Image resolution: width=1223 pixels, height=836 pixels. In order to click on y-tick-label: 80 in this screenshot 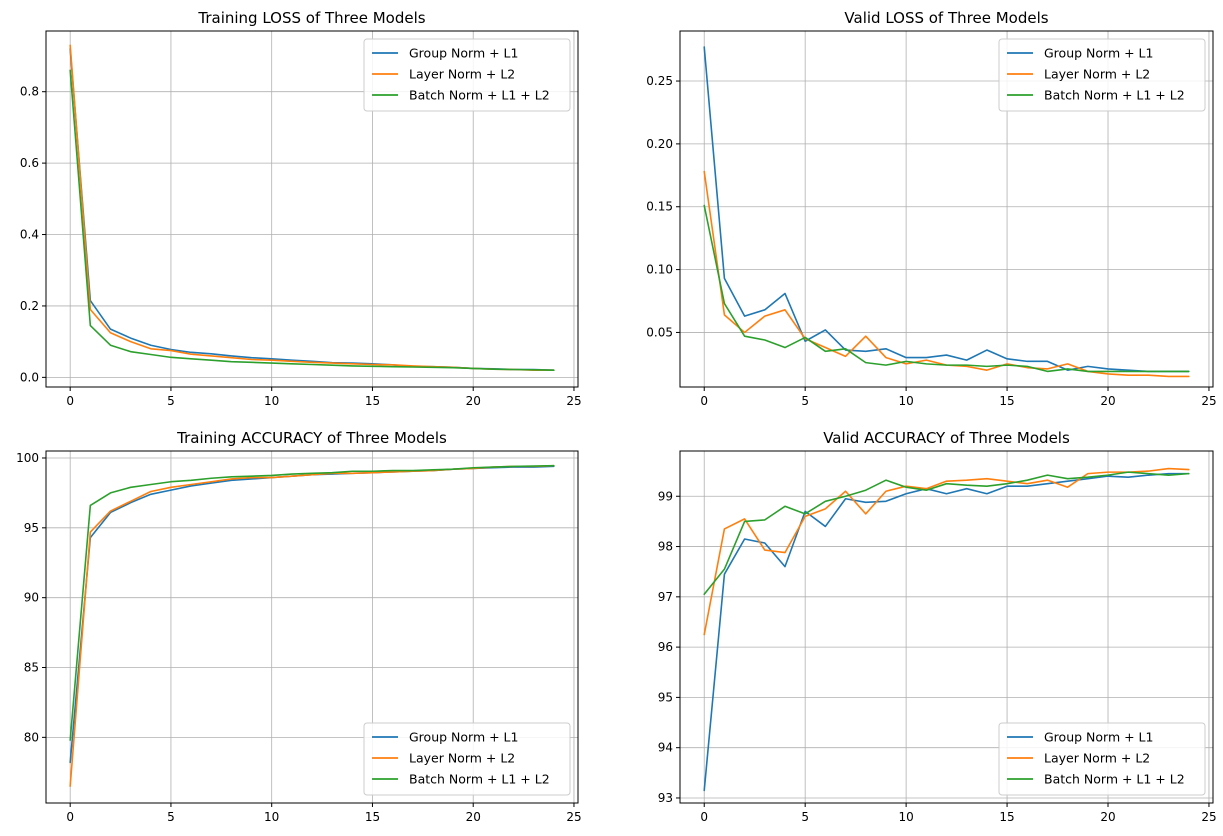, I will do `click(31, 737)`.